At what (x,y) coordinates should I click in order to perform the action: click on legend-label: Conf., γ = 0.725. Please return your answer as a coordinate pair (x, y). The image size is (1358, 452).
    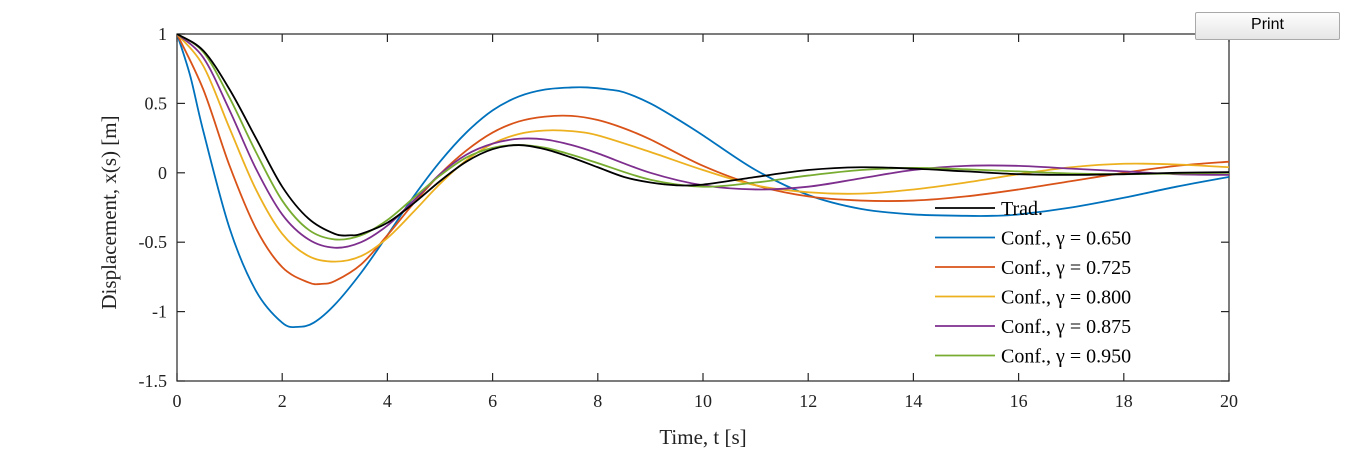
    Looking at the image, I should click on (1066, 268).